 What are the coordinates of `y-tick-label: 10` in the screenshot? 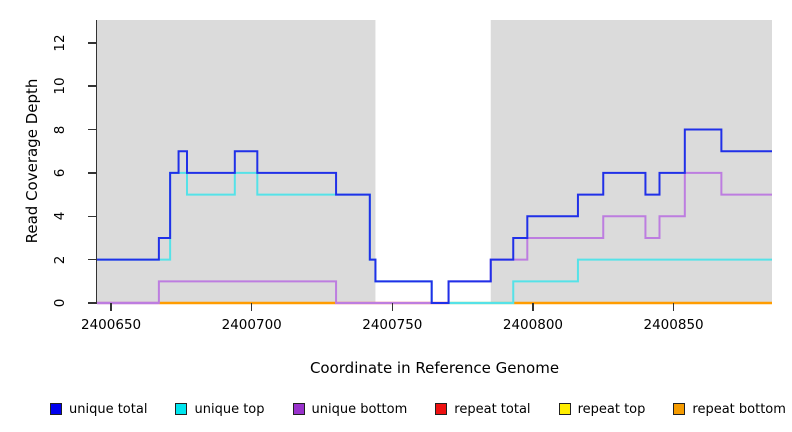 It's located at (60, 86).